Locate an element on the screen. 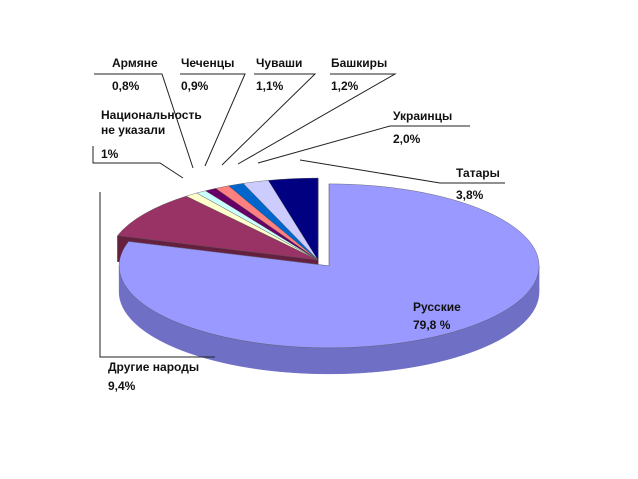 This screenshot has width=638, height=479. leader-line-bashkirs is located at coordinates (317, 119).